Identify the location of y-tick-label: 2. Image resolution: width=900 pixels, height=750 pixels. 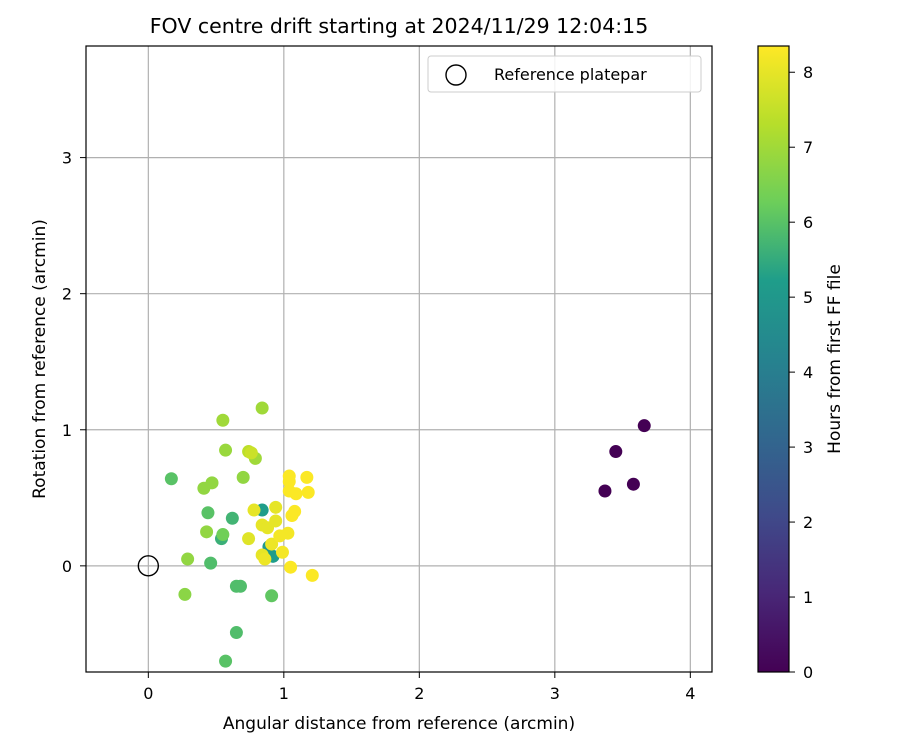
(67, 294).